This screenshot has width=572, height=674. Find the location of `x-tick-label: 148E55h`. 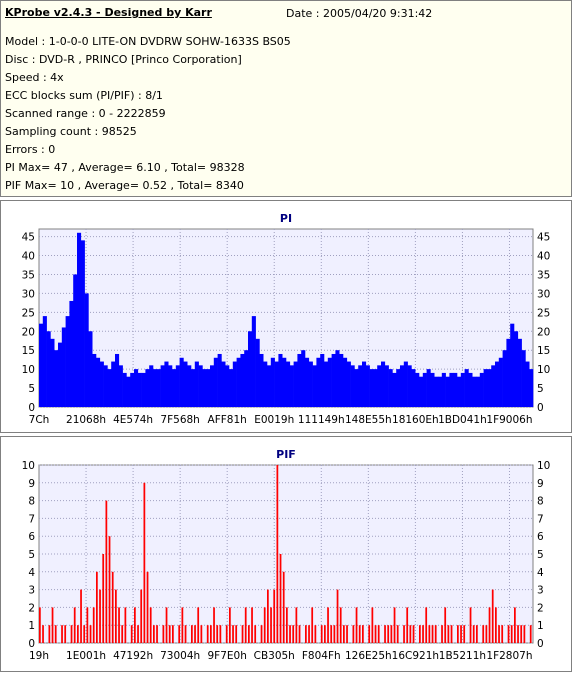

x-tick-label: 148E55h is located at coordinates (368, 420).